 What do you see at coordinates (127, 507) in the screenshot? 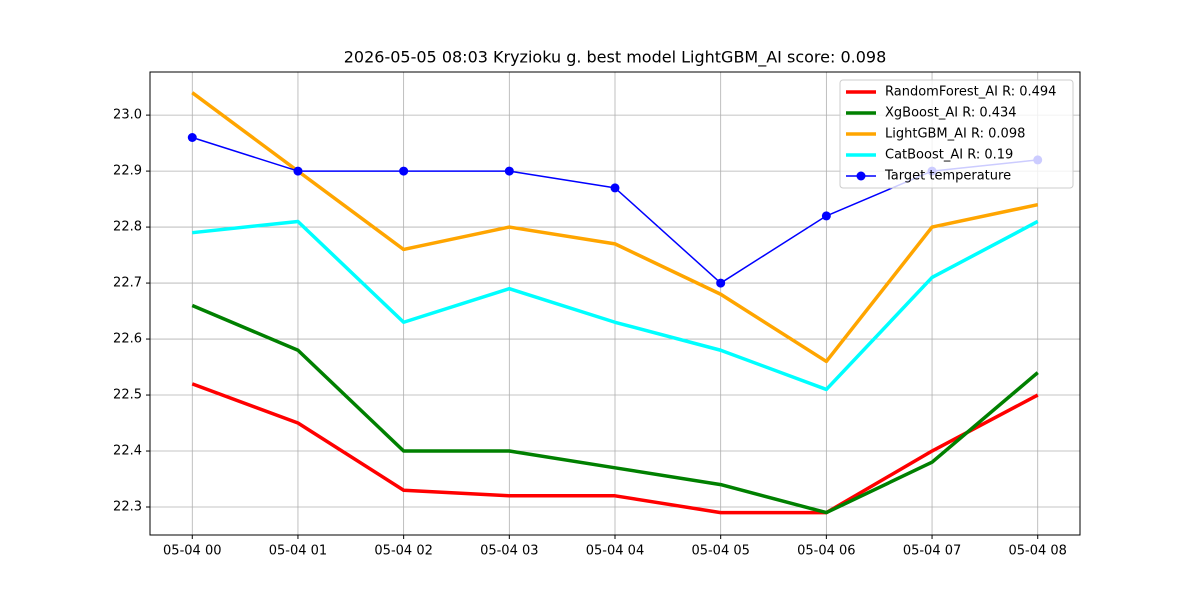
I see `y-tick-label: 22.3` at bounding box center [127, 507].